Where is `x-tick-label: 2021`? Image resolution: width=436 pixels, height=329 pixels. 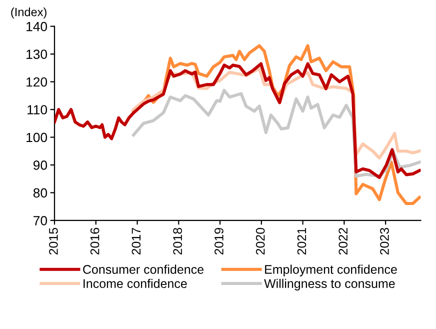
x-tick-label: 2021 is located at coordinates (301, 241).